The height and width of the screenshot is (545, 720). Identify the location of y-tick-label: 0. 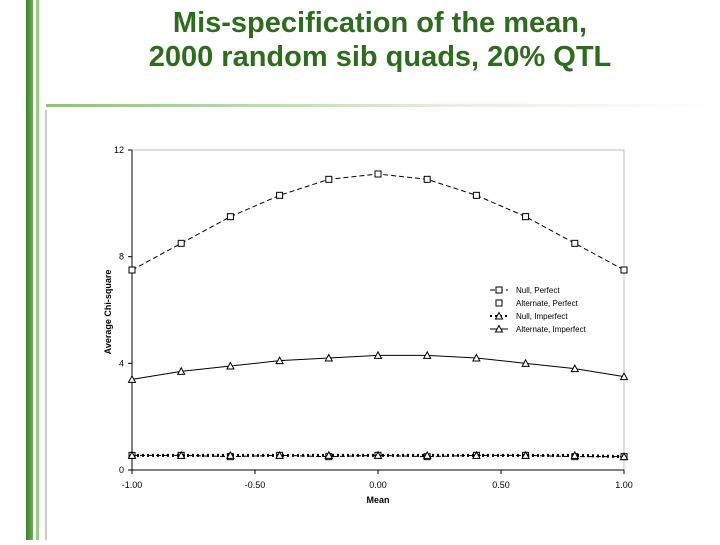
(121, 470).